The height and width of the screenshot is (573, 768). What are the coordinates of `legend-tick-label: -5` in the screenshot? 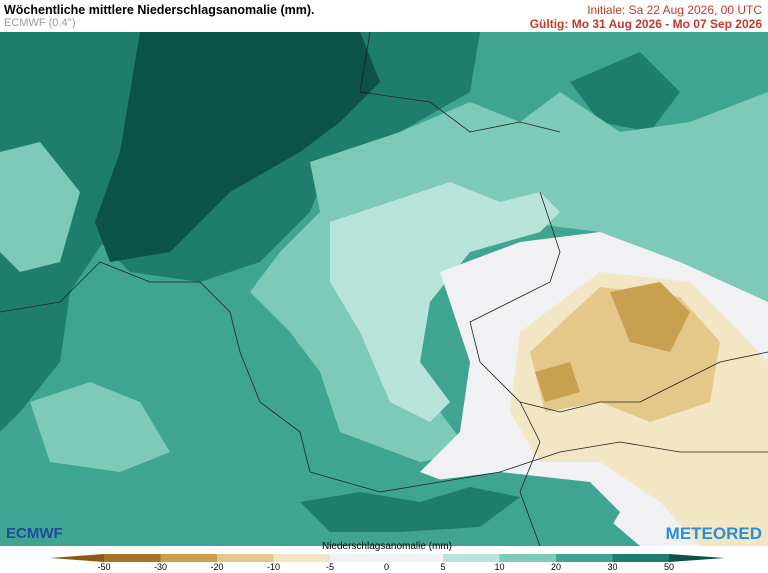 It's located at (330, 567).